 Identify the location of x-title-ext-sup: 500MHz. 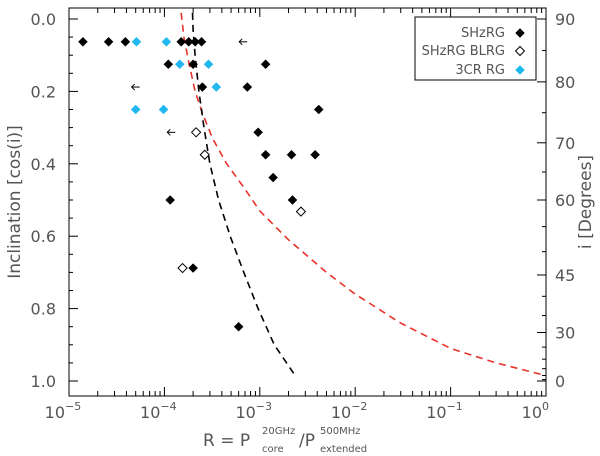
(340, 431).